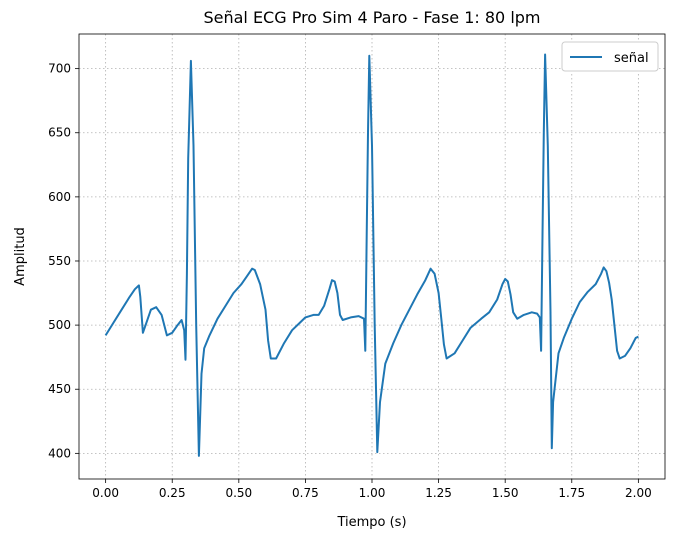  What do you see at coordinates (59, 325) in the screenshot?
I see `y-tick-label: 500` at bounding box center [59, 325].